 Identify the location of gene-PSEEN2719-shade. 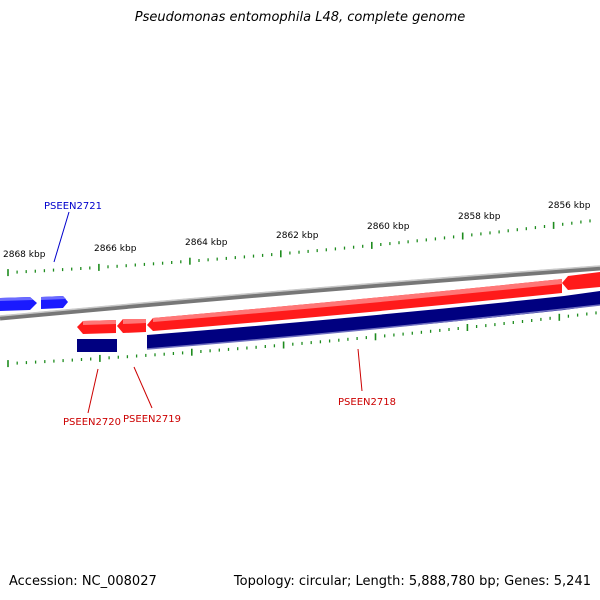
(134, 321).